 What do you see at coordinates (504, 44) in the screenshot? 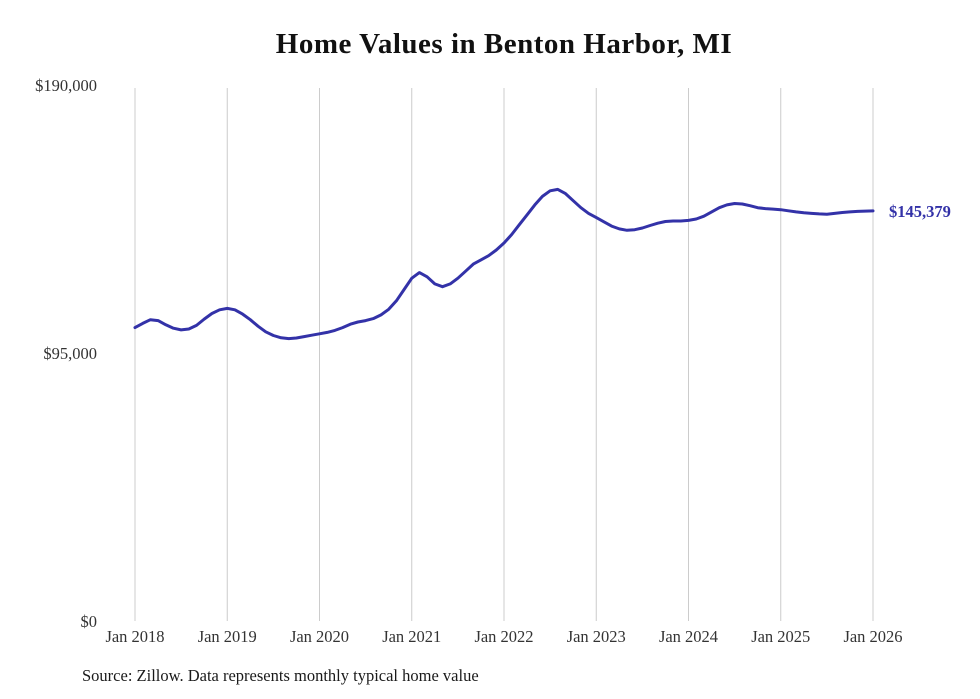
I see `chart-title: Home Values in Benton Harbor, MI` at bounding box center [504, 44].